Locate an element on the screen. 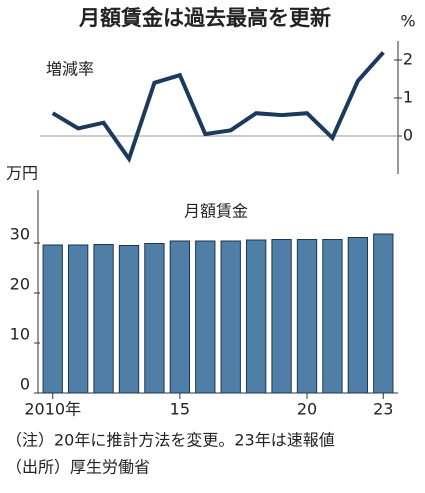 The width and height of the screenshot is (425, 493). y-tick-label: 30 is located at coordinates (20, 234).